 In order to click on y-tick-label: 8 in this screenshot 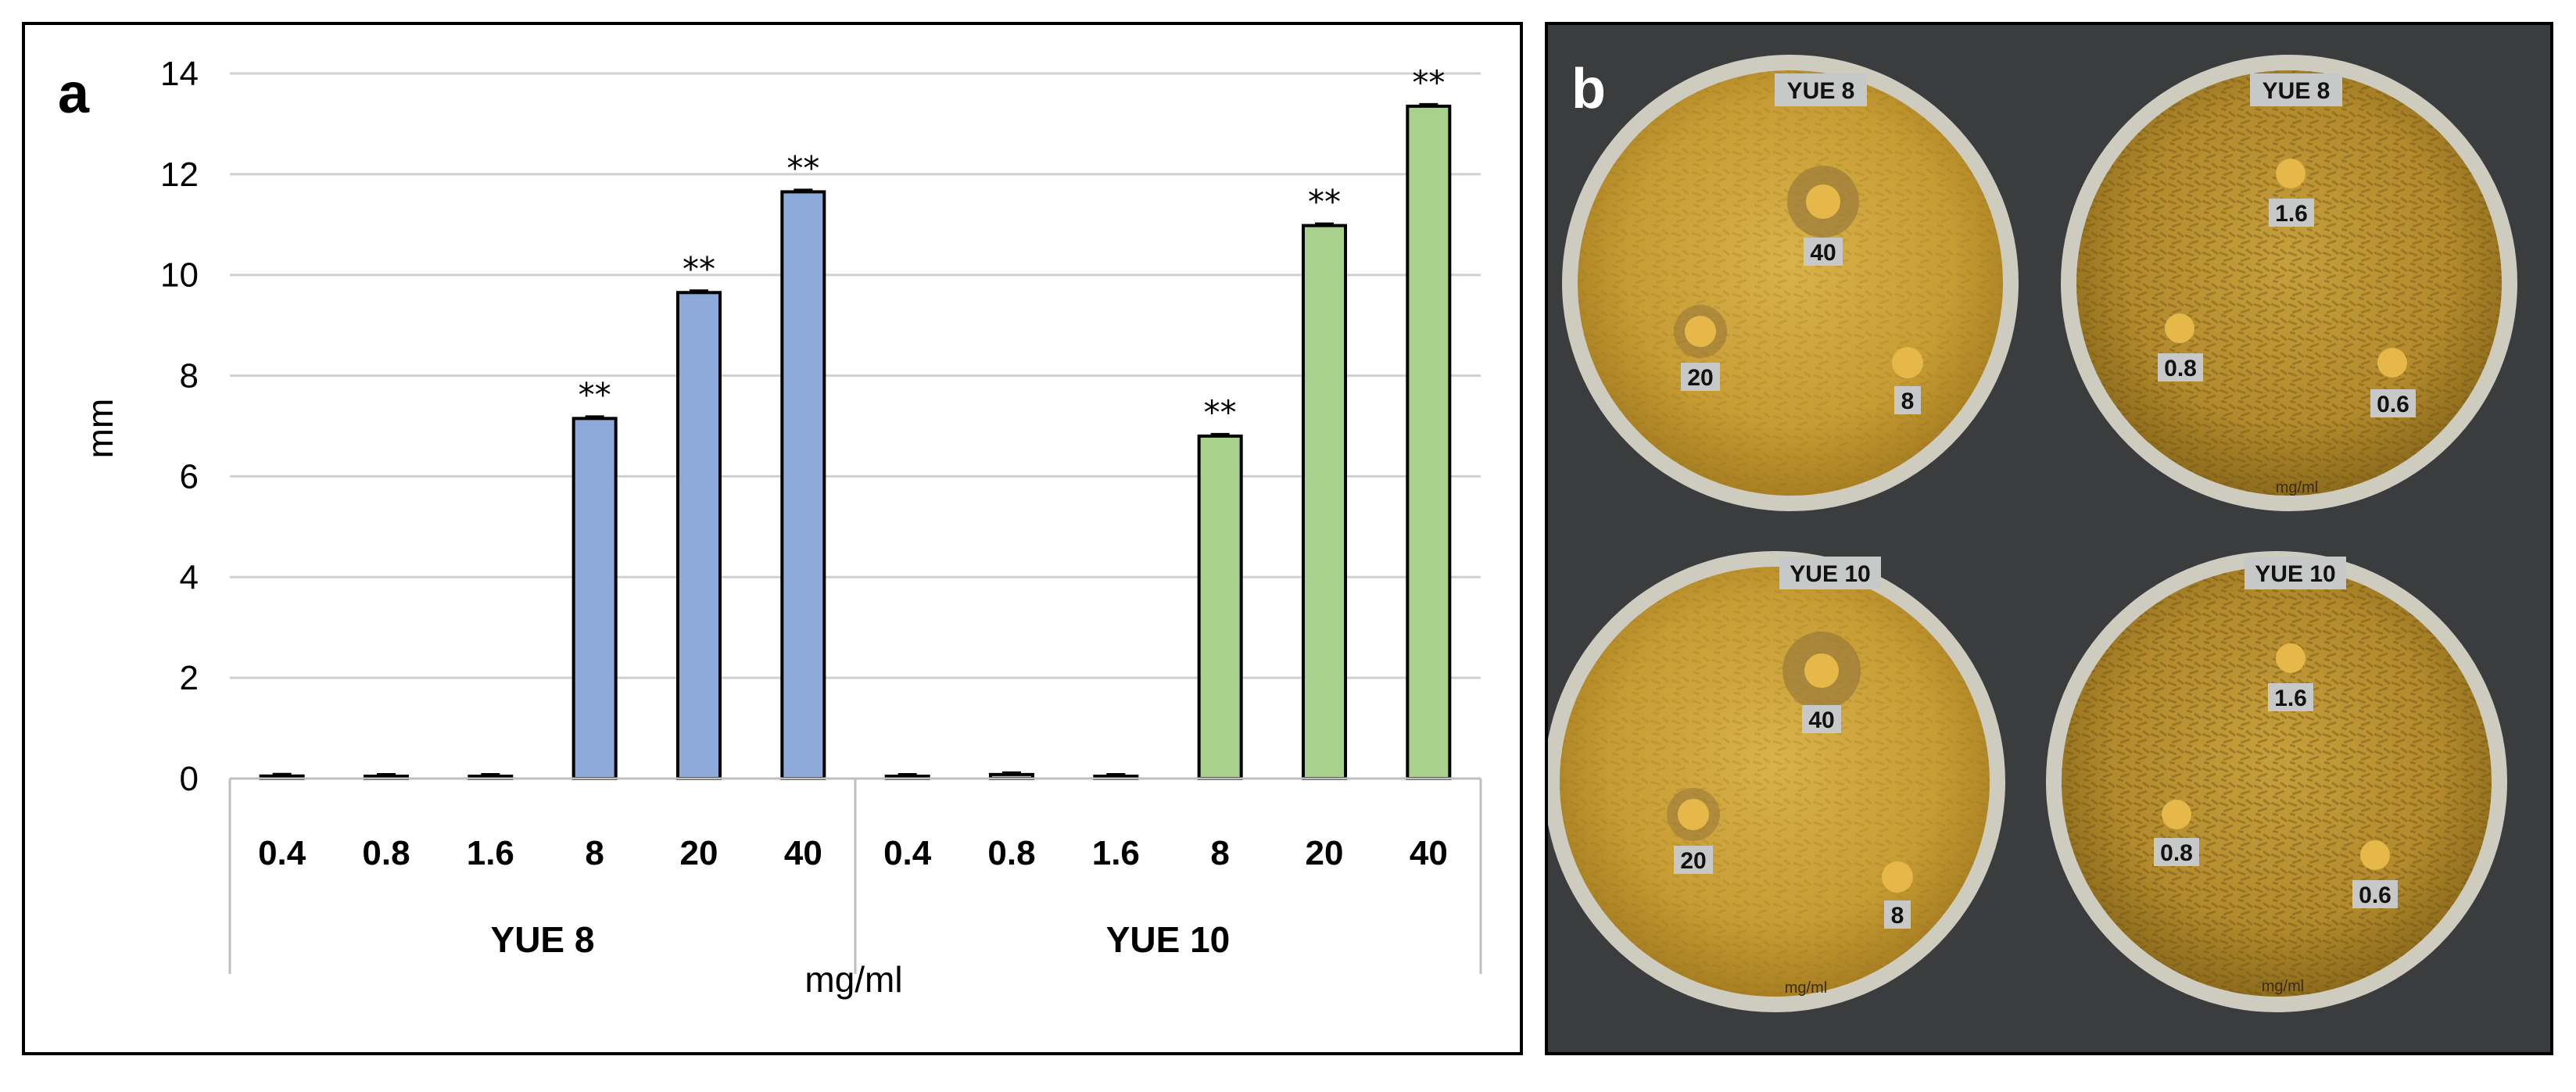, I will do `click(189, 376)`.